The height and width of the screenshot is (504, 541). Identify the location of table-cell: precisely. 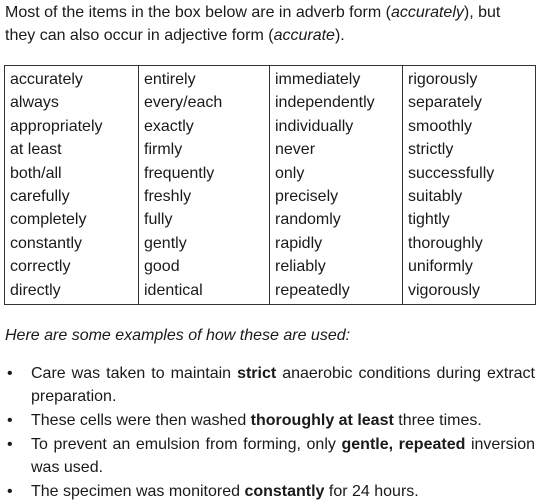
(336, 197).